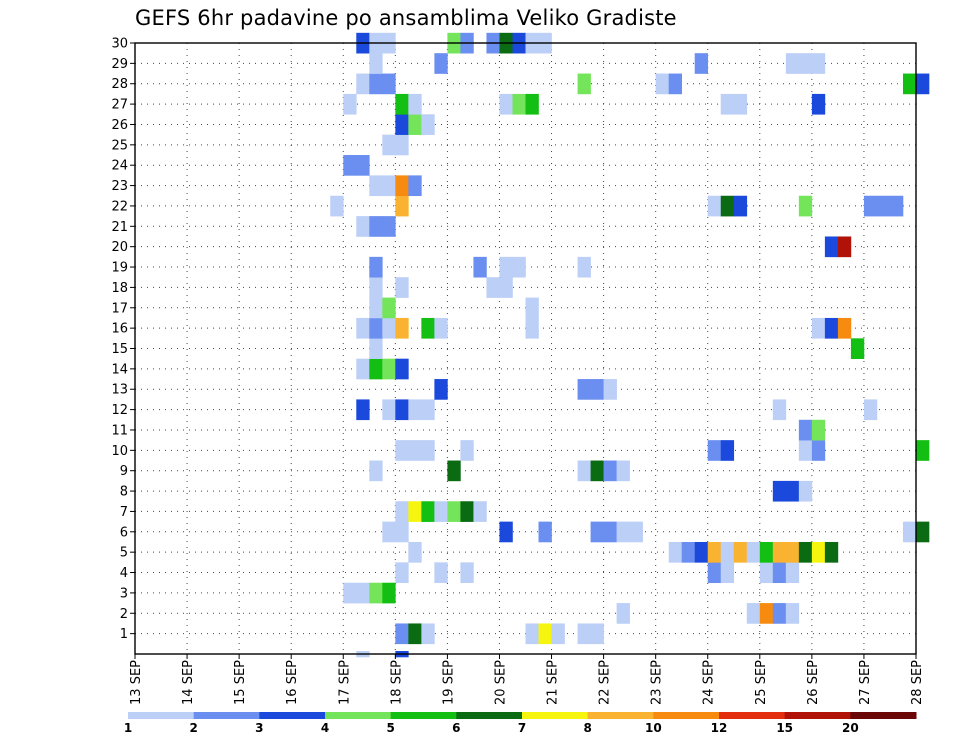 This screenshot has height=742, width=960. I want to click on x-tick-label: 13 SEP, so click(136, 682).